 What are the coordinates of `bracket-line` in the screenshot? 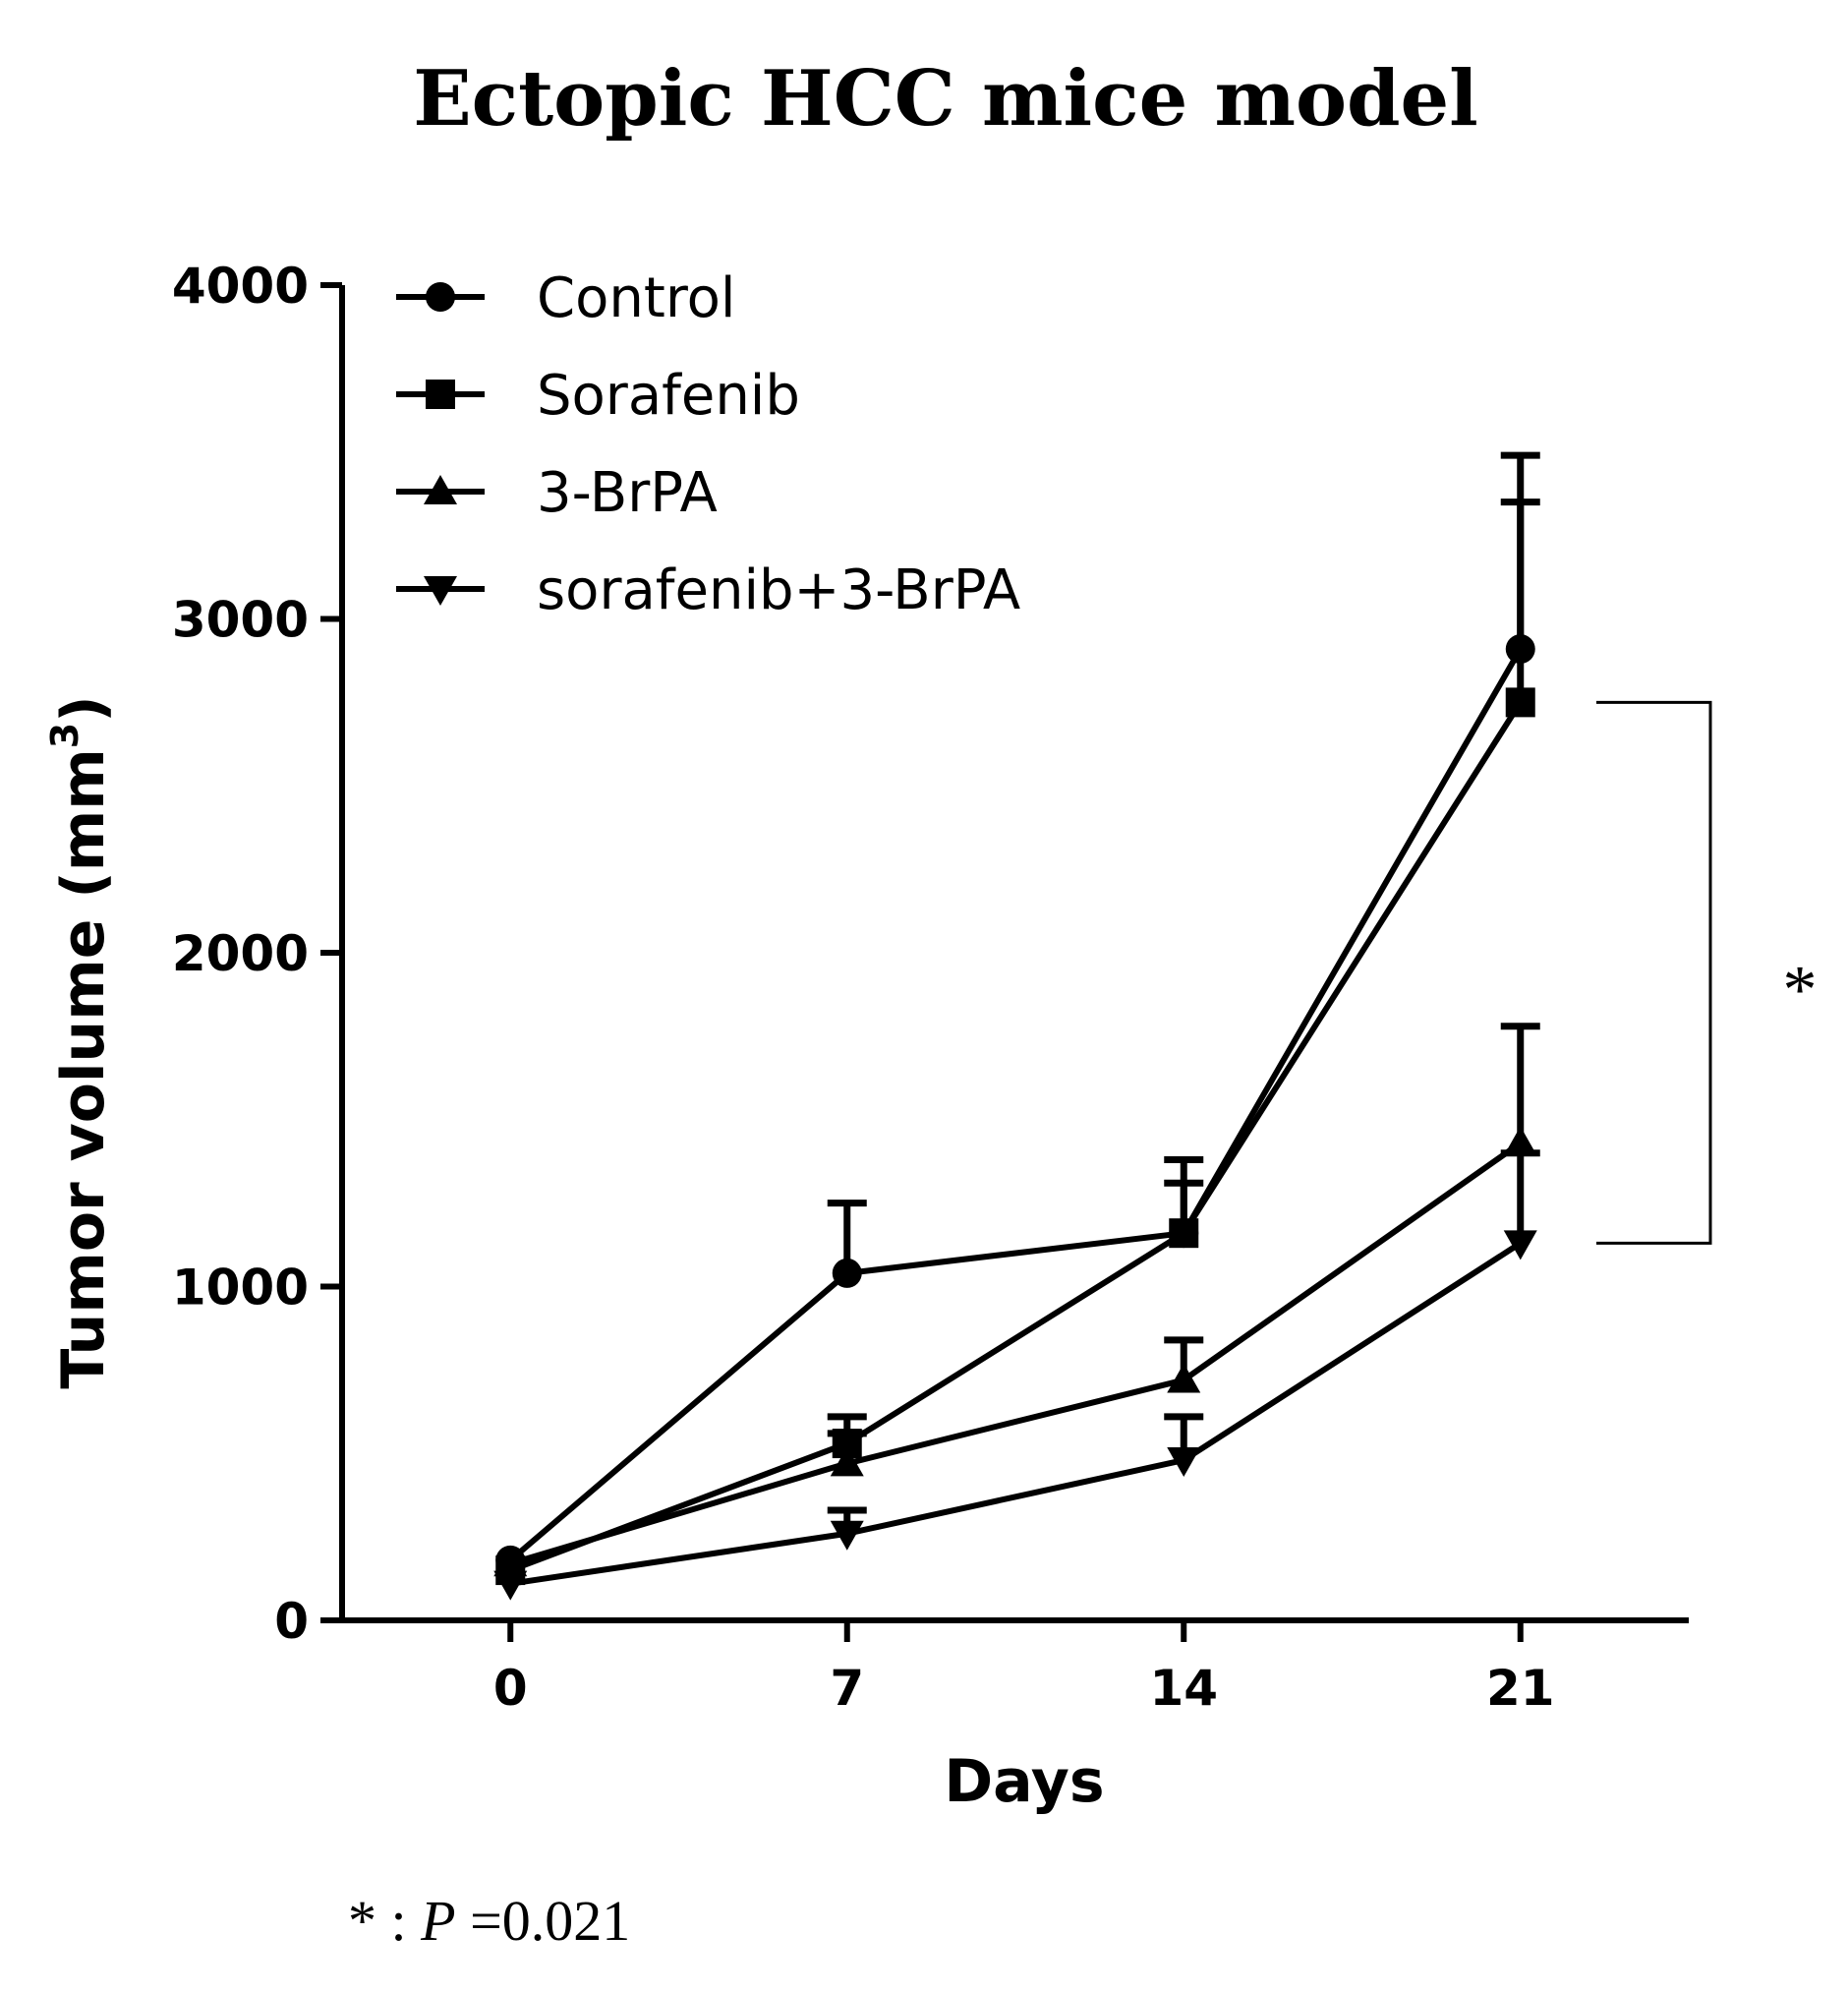 It's located at (1654, 972).